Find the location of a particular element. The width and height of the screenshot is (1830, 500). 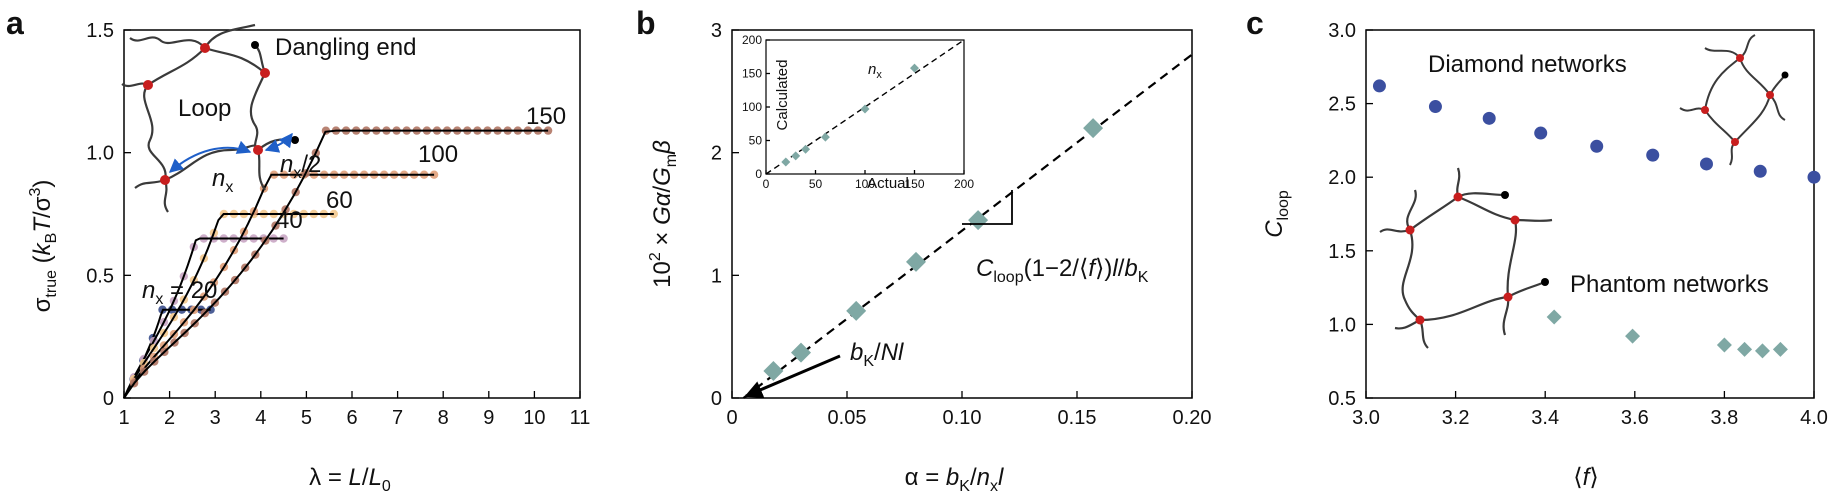

panel-a-x-tick-label: 3 is located at coordinates (215, 418).